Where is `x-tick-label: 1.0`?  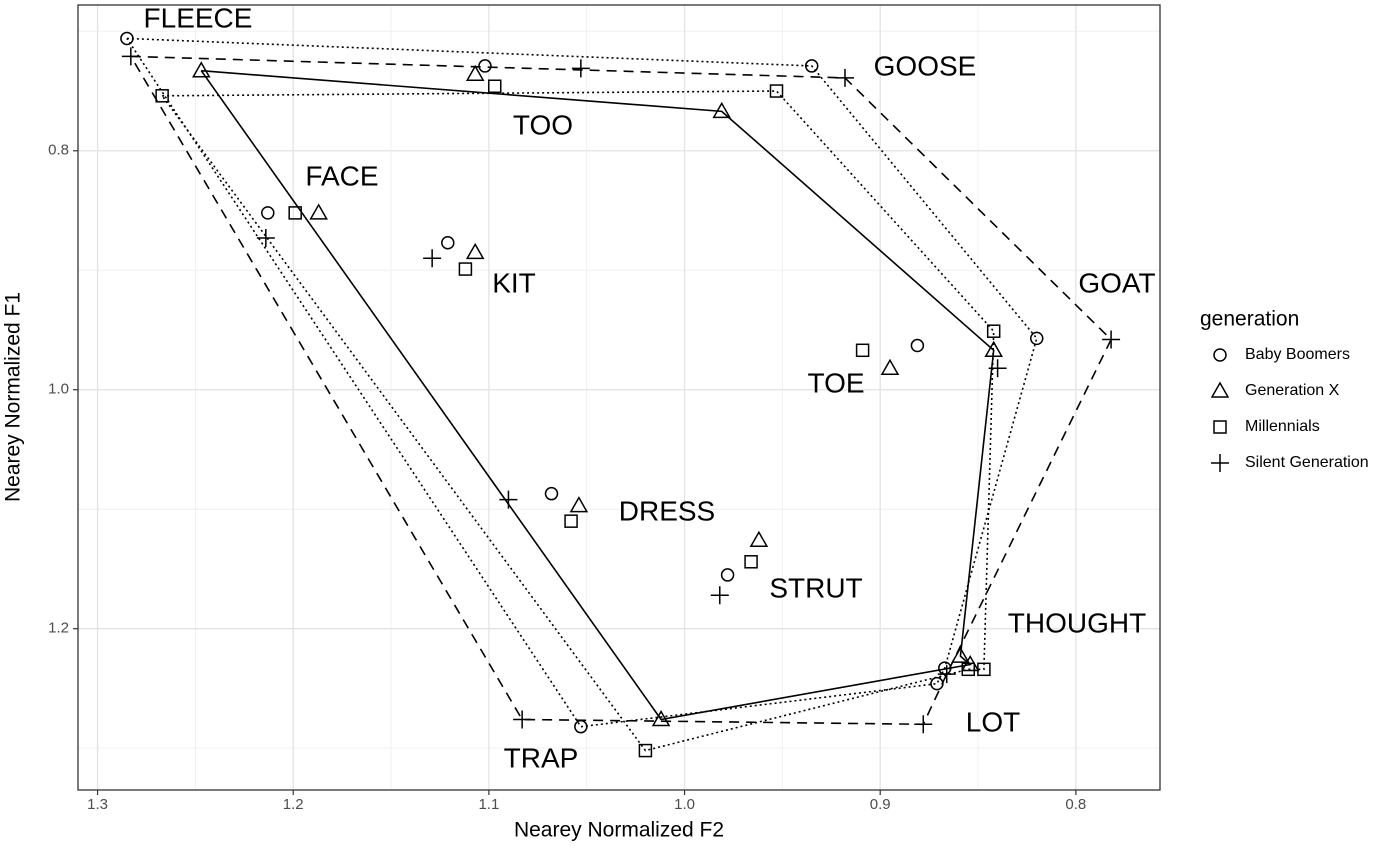
x-tick-label: 1.0 is located at coordinates (684, 804).